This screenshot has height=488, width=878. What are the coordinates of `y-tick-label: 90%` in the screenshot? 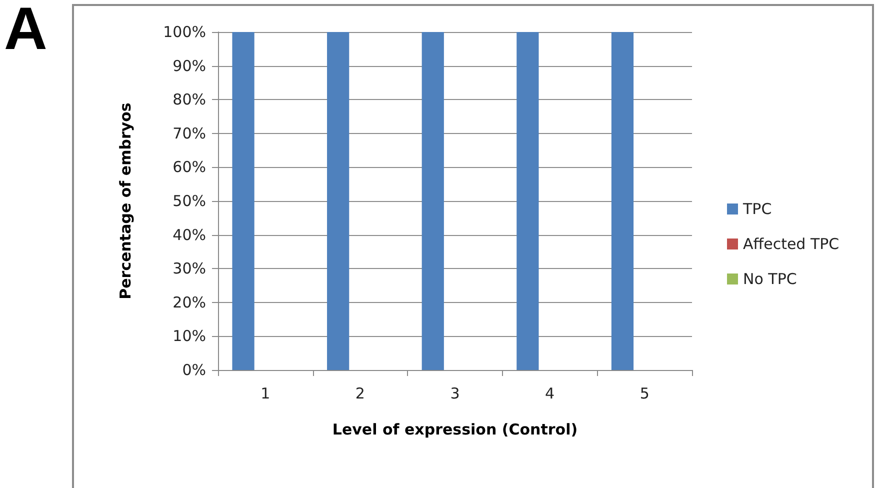 It's located at (189, 65).